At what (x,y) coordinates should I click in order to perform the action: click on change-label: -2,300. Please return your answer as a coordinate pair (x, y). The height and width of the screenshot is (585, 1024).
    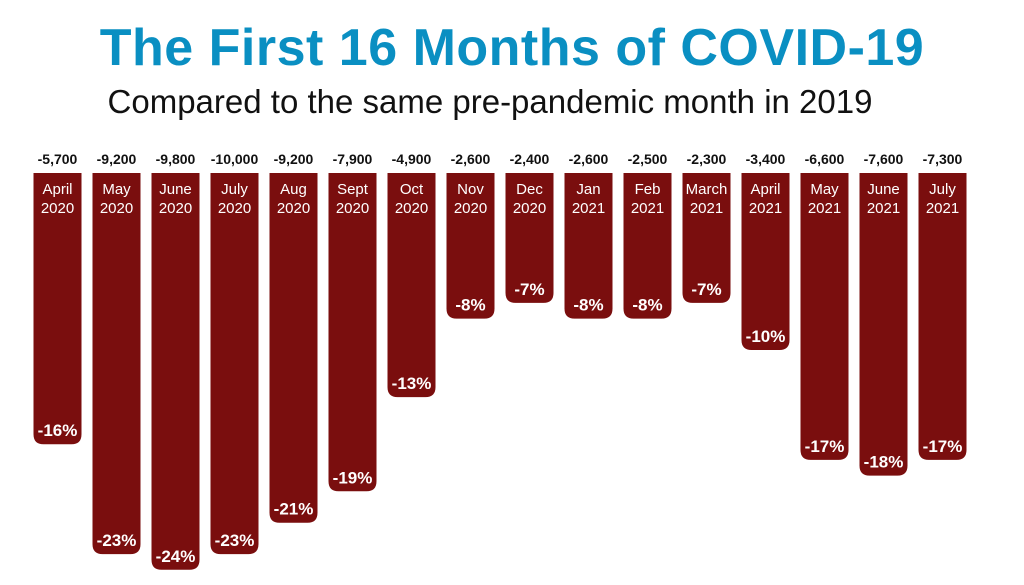
    Looking at the image, I should click on (707, 159).